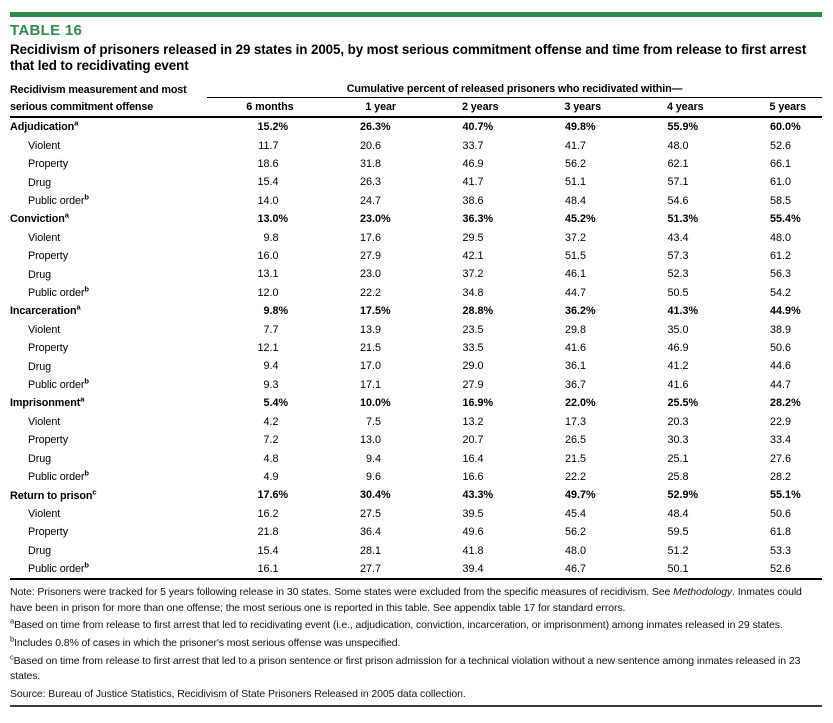 Image resolution: width=833 pixels, height=723 pixels. I want to click on value-wrap: 50.6, so click(771, 514).